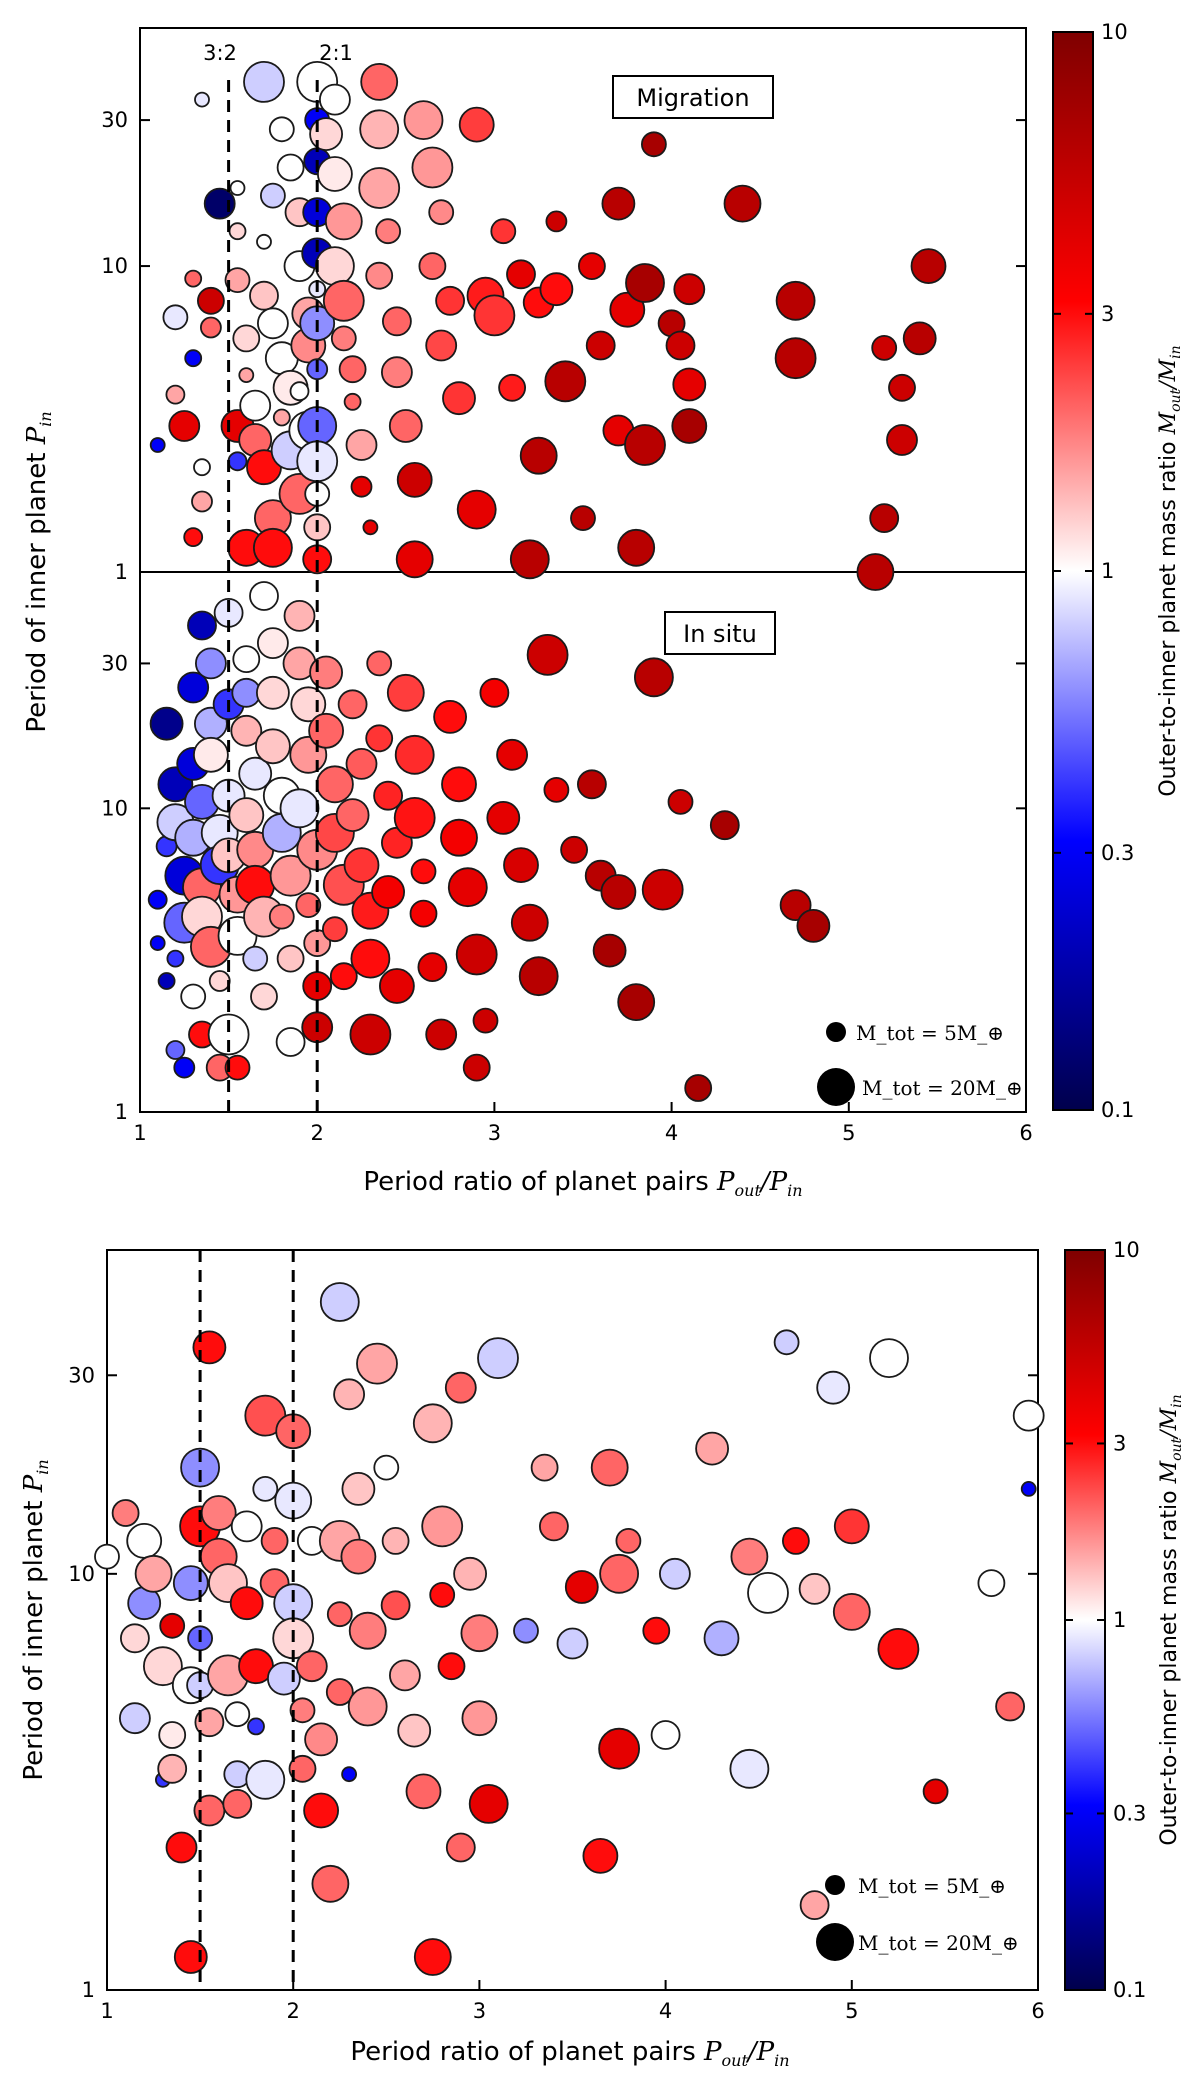  What do you see at coordinates (1114, 32) in the screenshot?
I see `colorbar-tick-label: 10` at bounding box center [1114, 32].